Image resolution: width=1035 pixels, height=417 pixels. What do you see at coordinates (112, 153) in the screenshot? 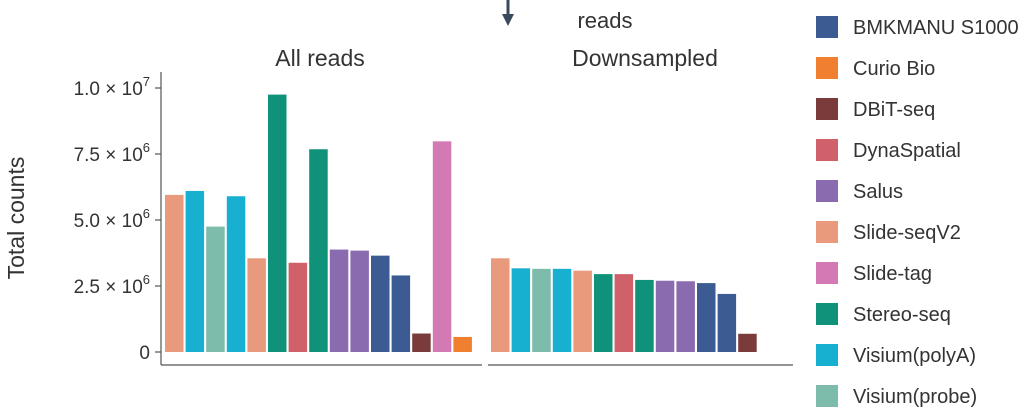
I see `y-tick-label: 7.5 × 10⁶` at bounding box center [112, 153].